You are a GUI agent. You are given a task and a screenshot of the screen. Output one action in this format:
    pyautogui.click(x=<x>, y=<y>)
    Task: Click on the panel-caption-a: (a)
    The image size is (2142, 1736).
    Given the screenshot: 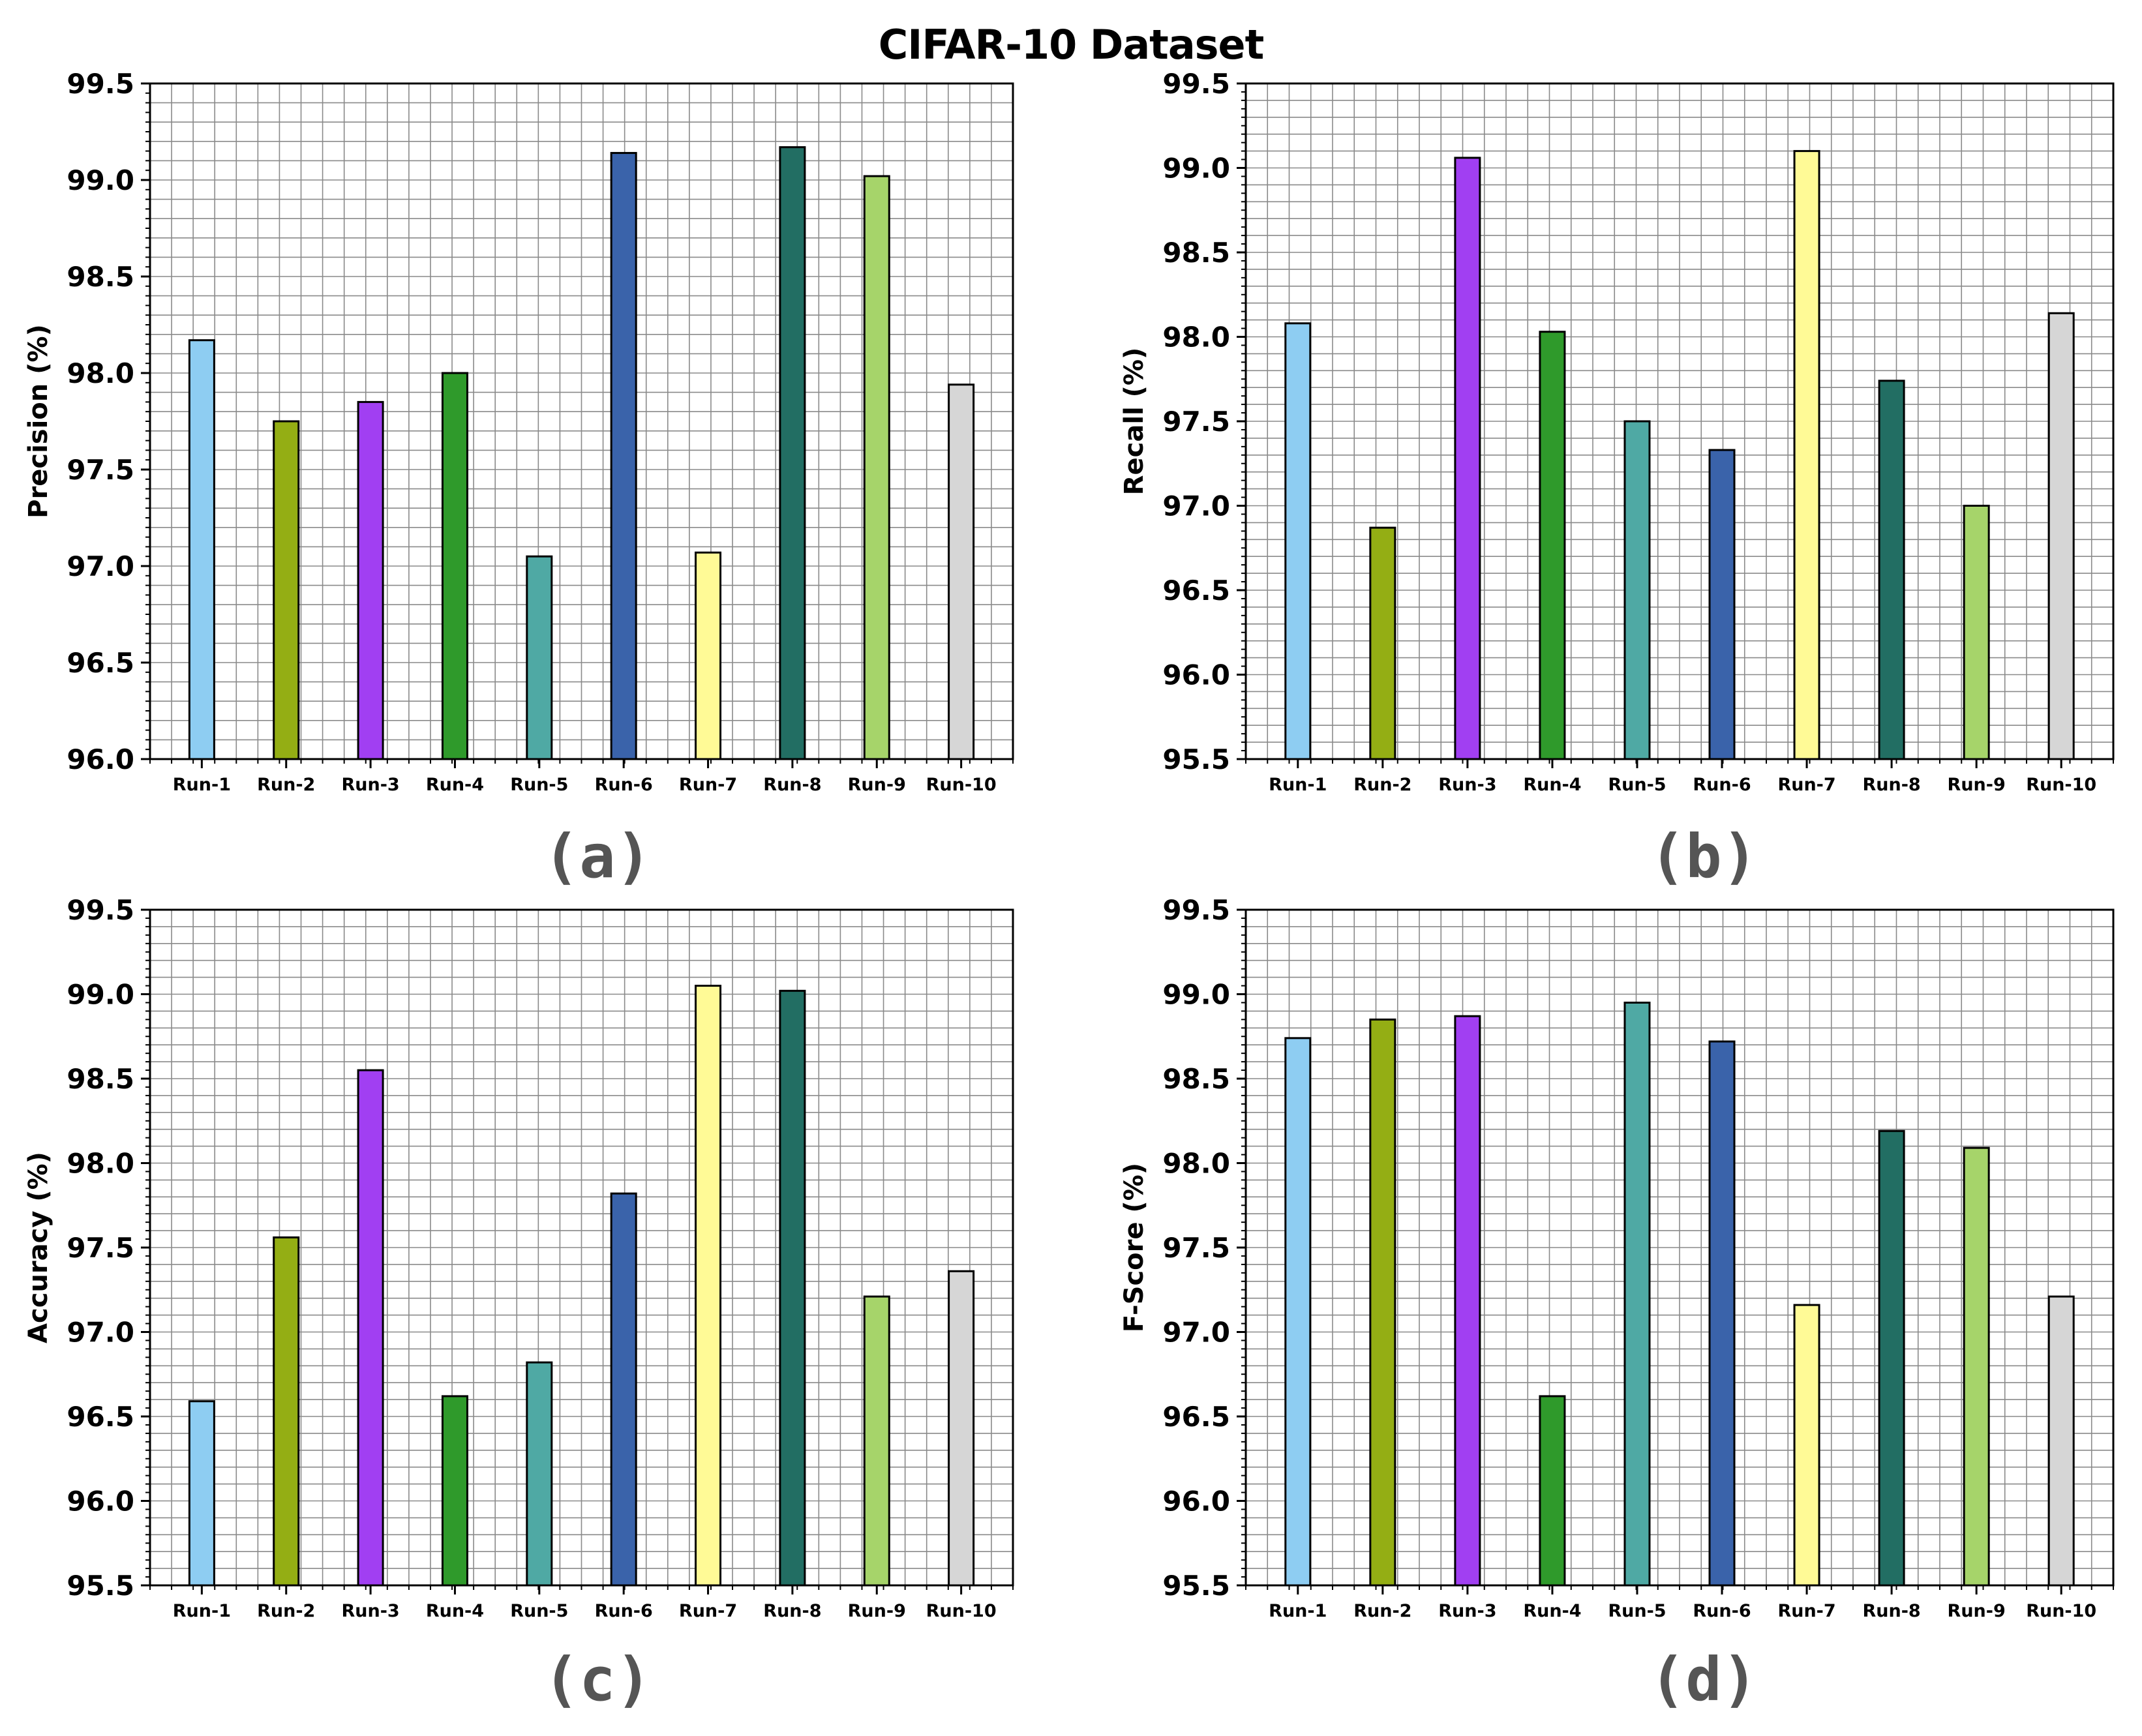 What is the action you would take?
    pyautogui.click(x=598, y=856)
    